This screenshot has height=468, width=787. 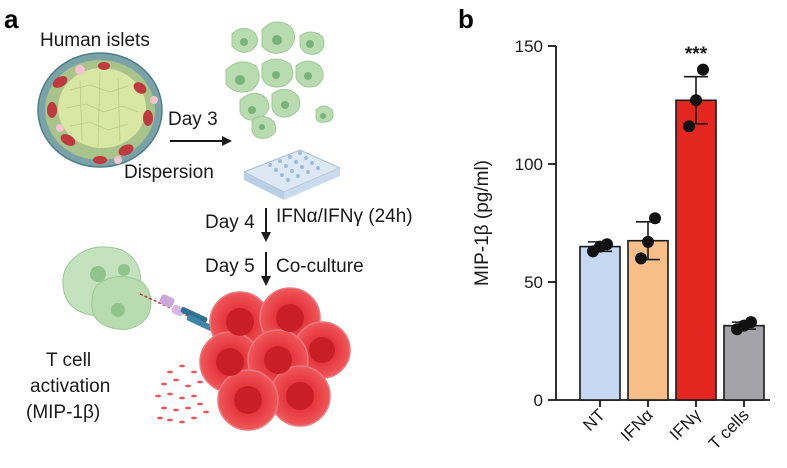 I want to click on day4-arrowhead, so click(x=266, y=237).